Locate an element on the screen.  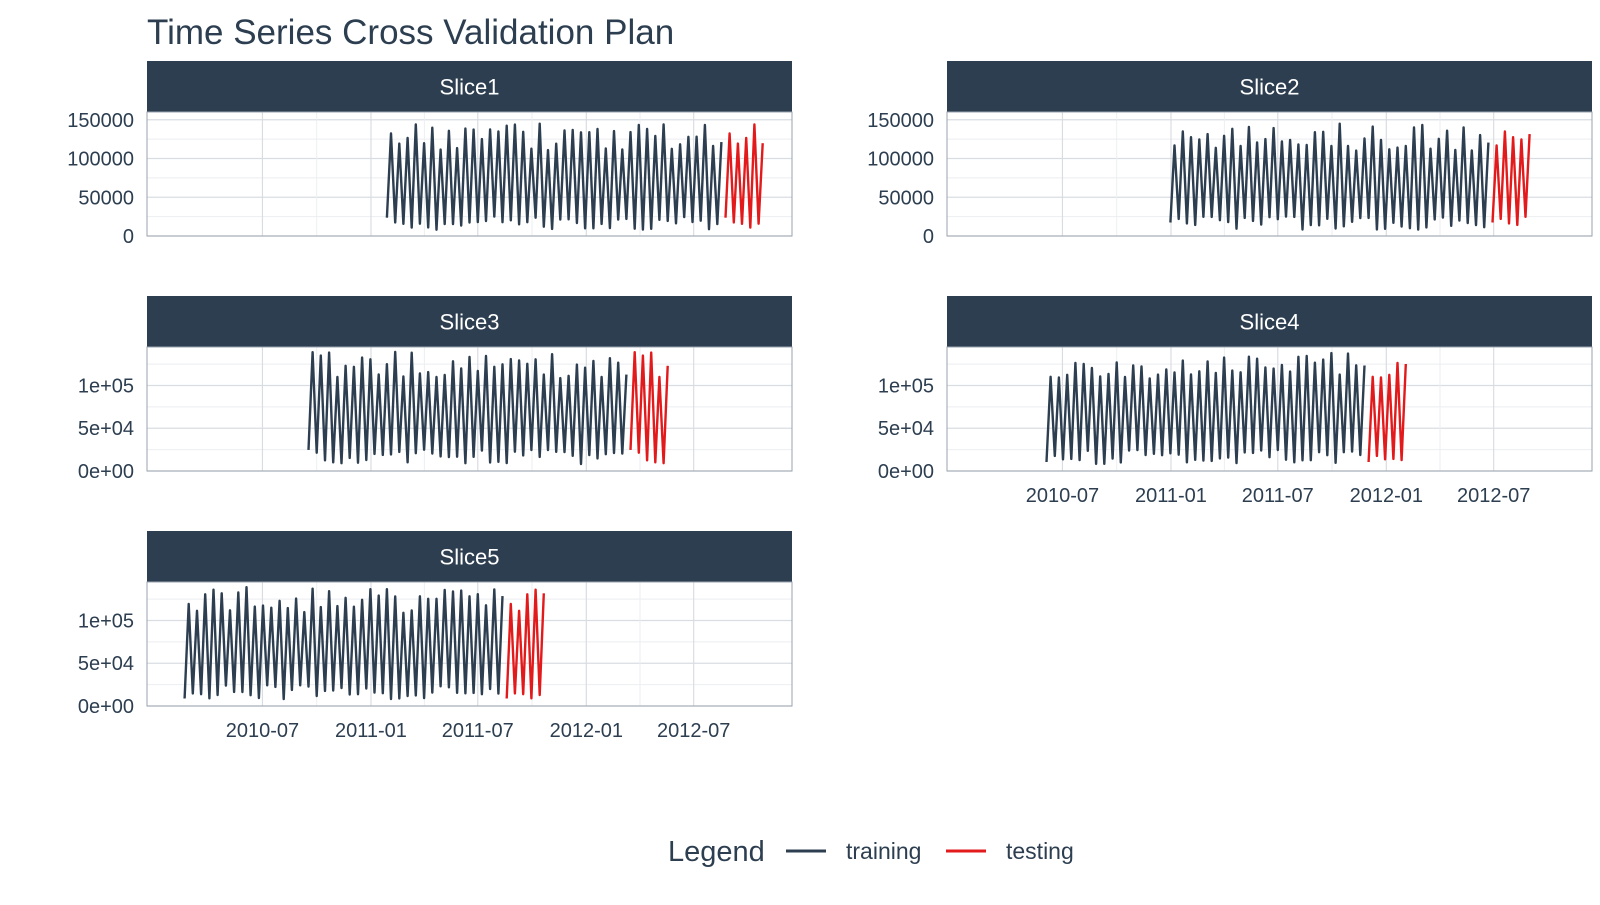
strip-label: Slice4 is located at coordinates (1270, 322).